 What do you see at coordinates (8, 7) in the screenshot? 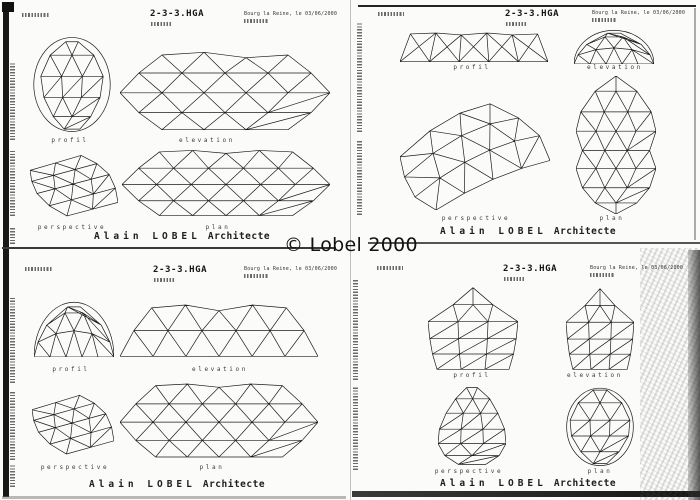
I see `scan-edge-blob` at bounding box center [8, 7].